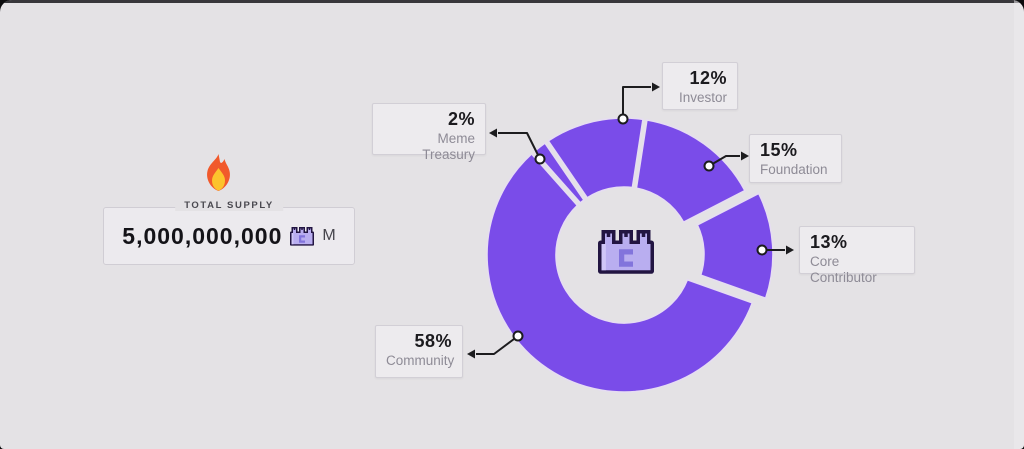 This screenshot has height=449, width=1024. Describe the element at coordinates (461, 119) in the screenshot. I see `callout-meme-pct: 2%` at that location.